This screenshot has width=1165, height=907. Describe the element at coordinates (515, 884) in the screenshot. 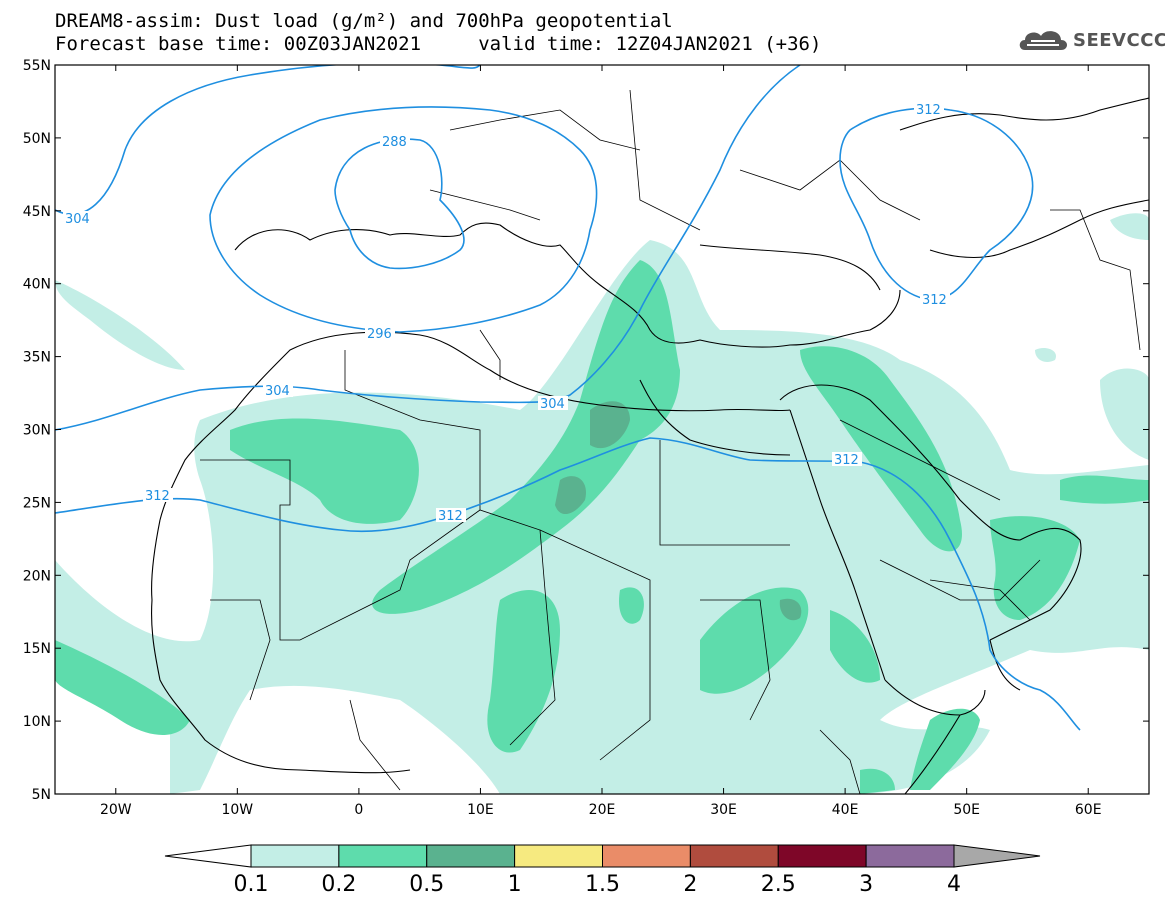

I see `colorbar-label: 1` at that location.